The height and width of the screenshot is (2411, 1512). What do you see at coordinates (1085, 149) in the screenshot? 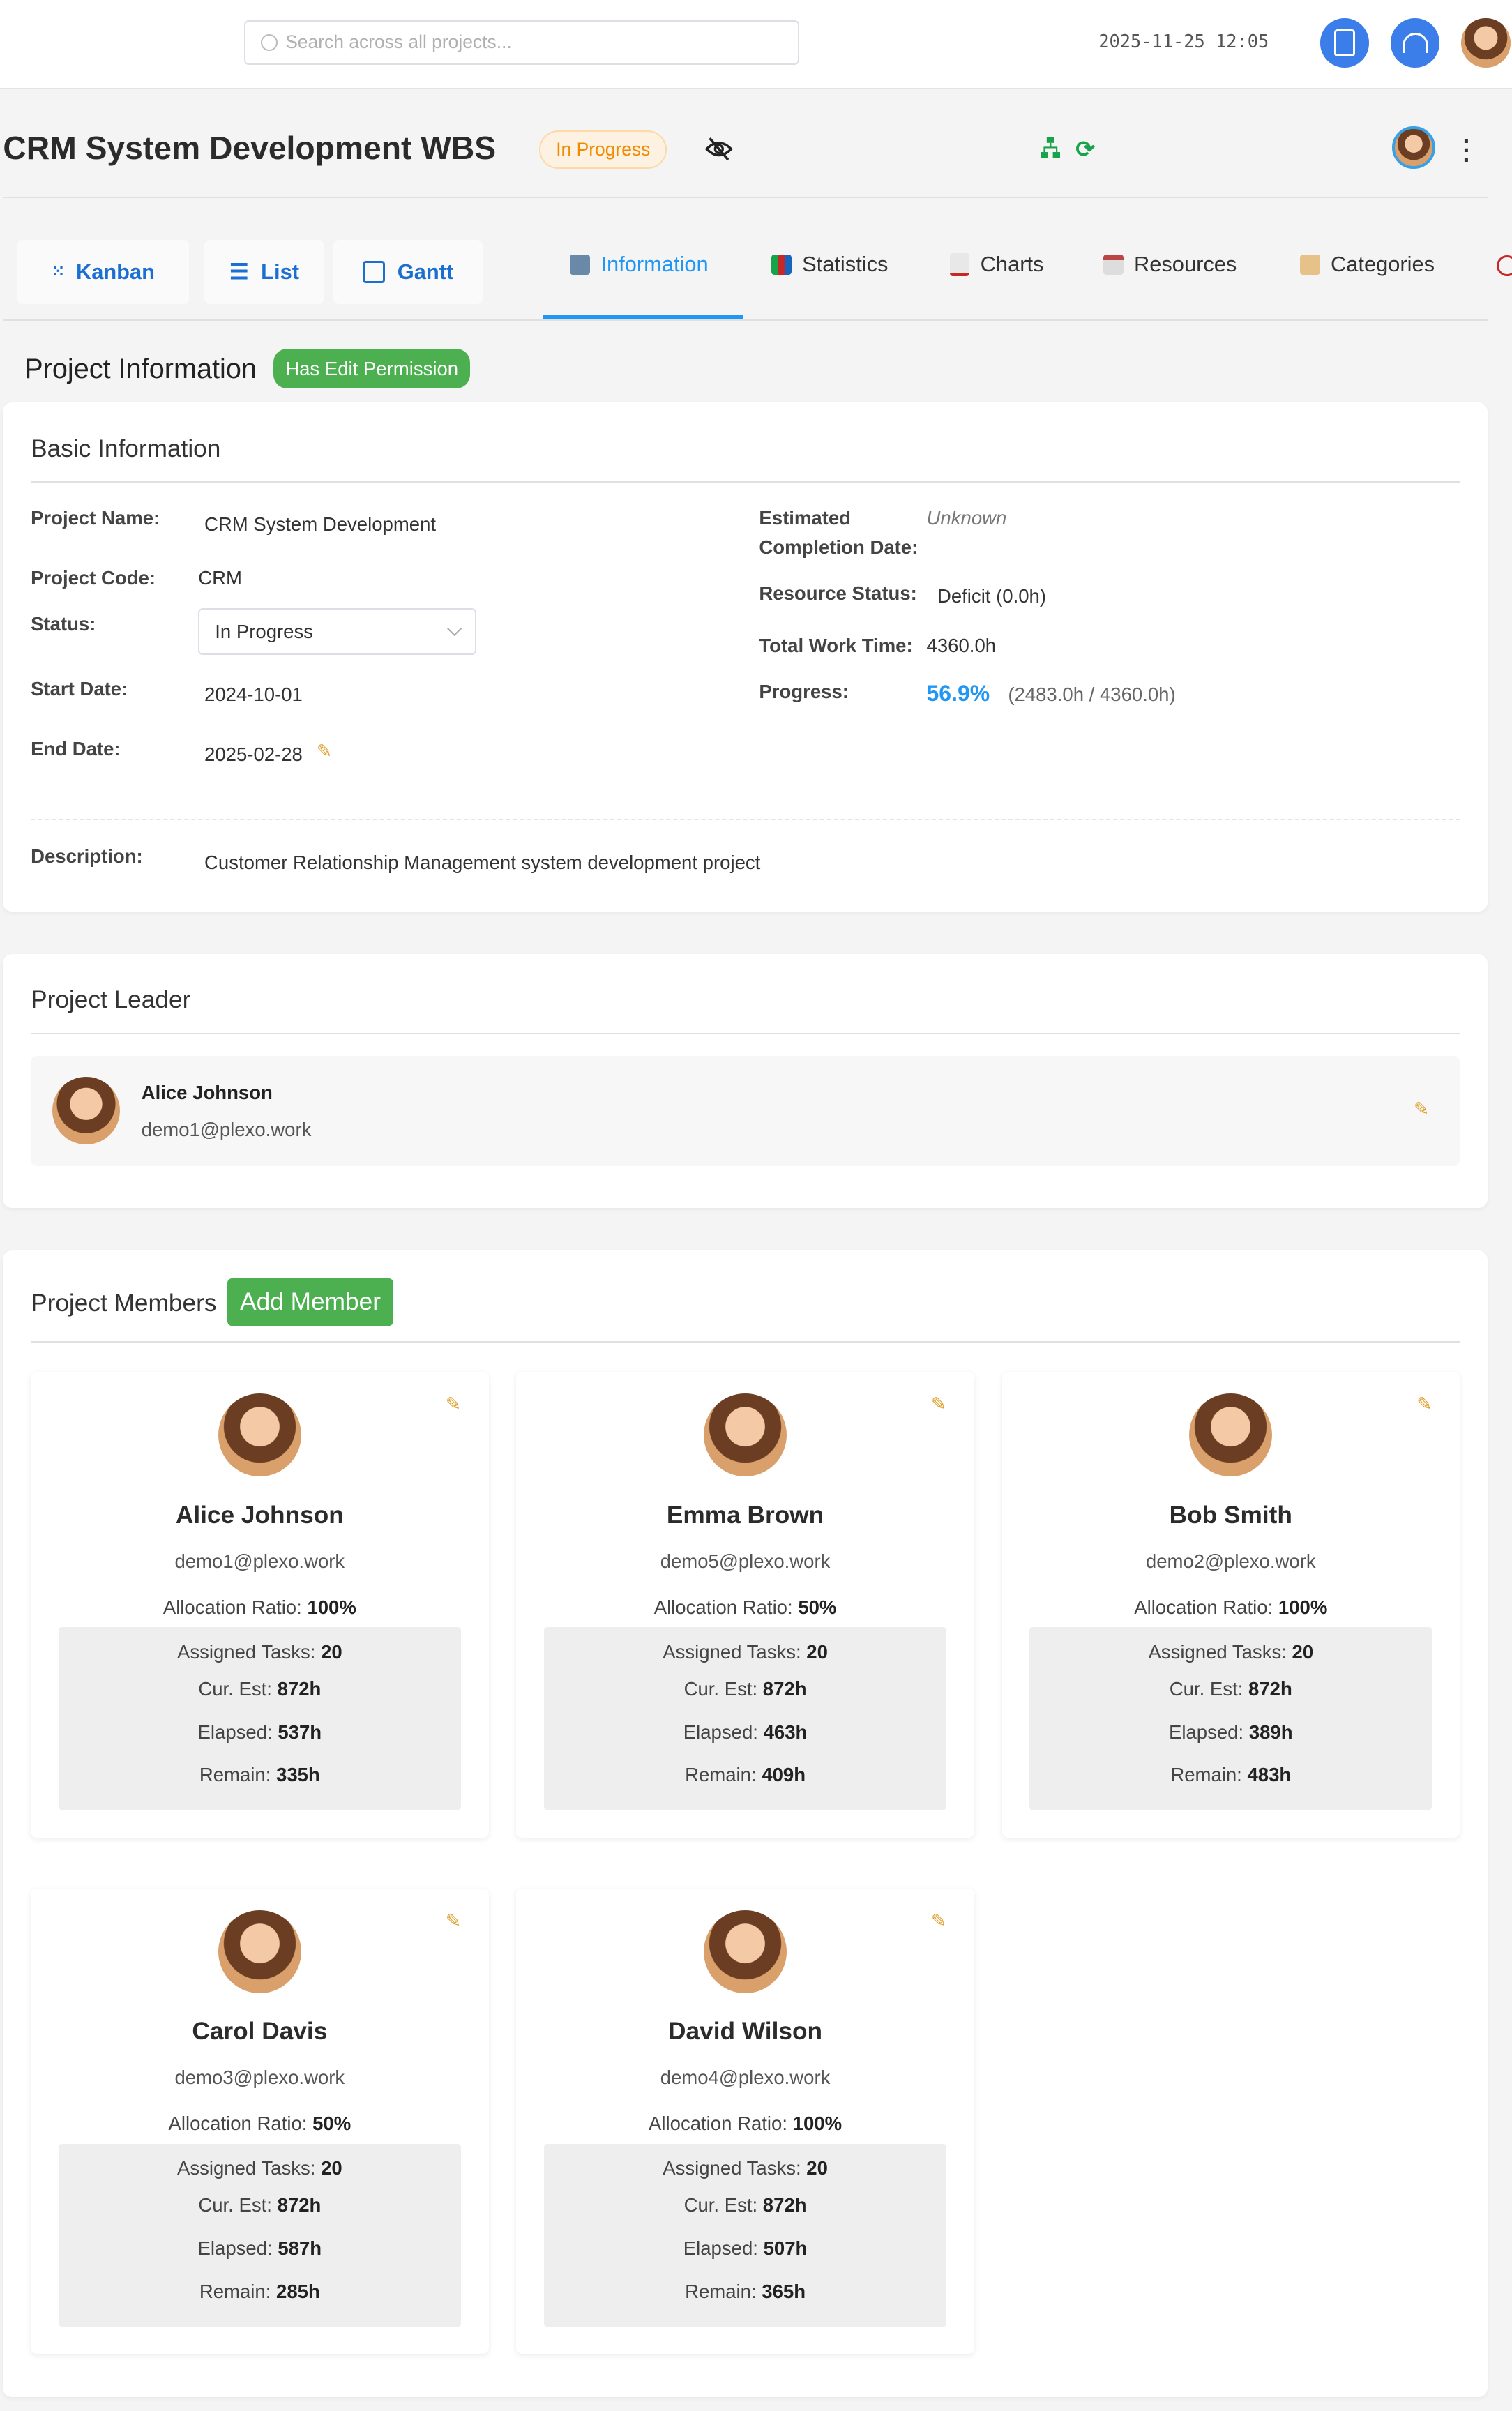
I see `refresh-icon: ⟳` at bounding box center [1085, 149].